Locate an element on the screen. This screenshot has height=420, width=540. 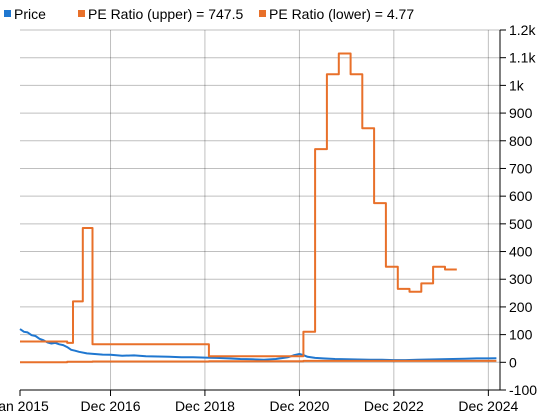
y-tick-label: 1.1k is located at coordinates (522, 58).